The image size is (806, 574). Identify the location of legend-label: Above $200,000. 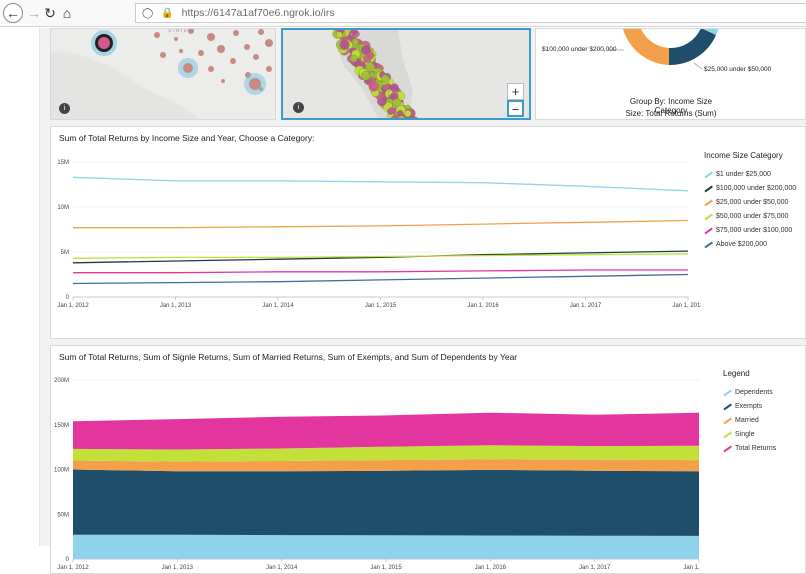
(741, 244).